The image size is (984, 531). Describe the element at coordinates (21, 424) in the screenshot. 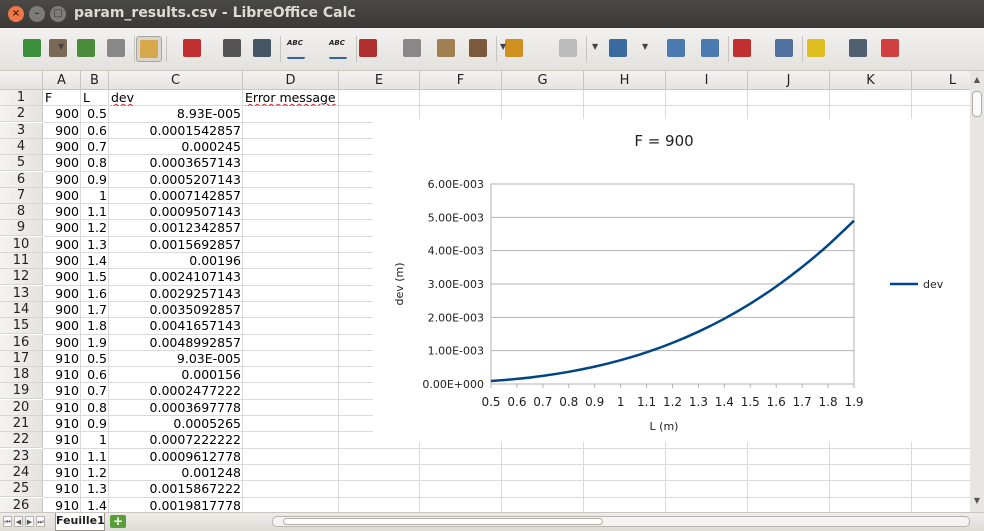

I see `row-header: 21` at that location.